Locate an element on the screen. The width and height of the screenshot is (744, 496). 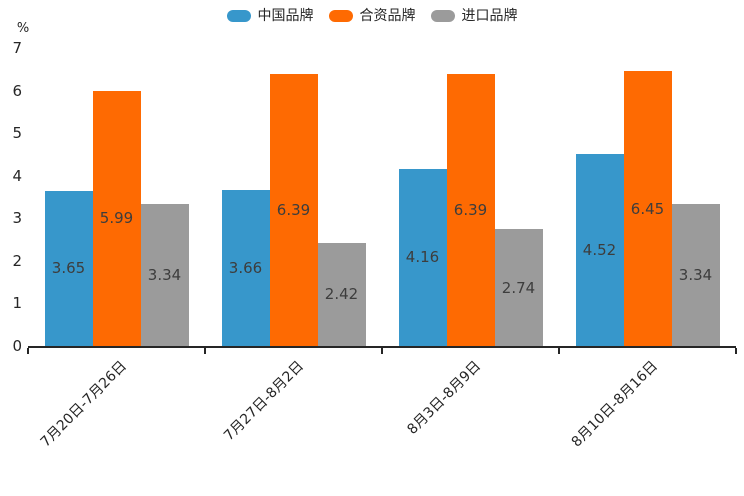
legend-item-0: 中国品牌 is located at coordinates (270, 16).